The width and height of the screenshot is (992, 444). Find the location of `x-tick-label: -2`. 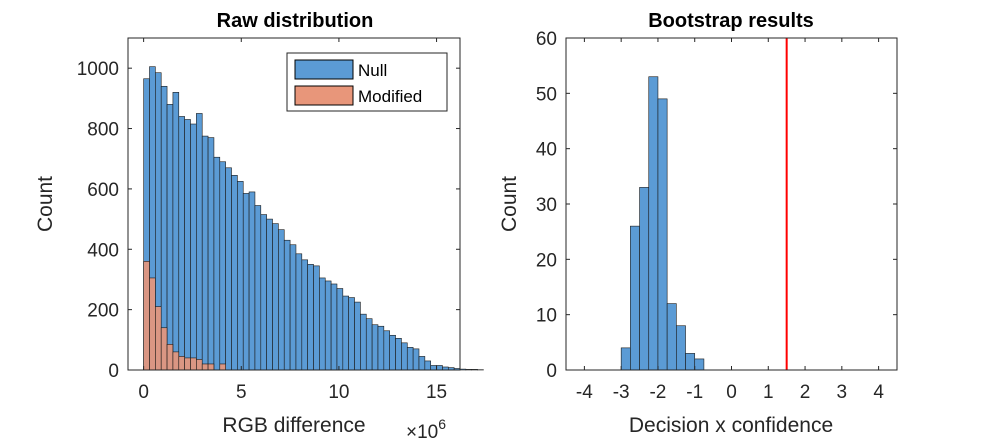

x-tick-label: -2 is located at coordinates (657, 392).